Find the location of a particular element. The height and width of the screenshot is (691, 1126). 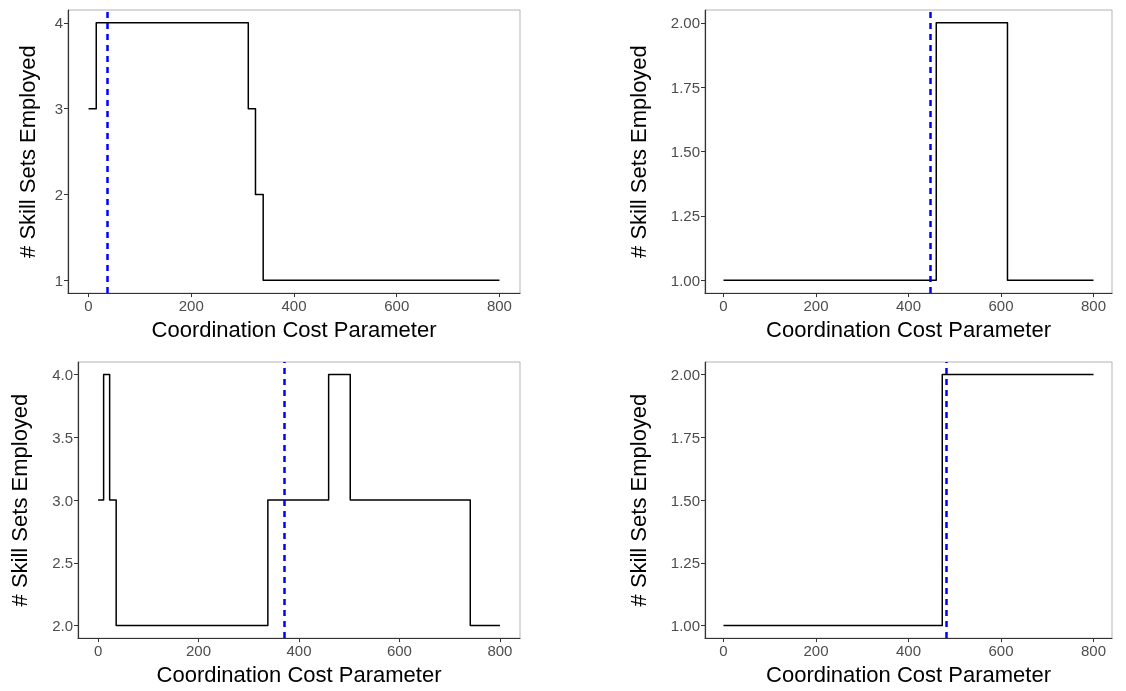

y-tick-label: 3 is located at coordinates (58, 109).